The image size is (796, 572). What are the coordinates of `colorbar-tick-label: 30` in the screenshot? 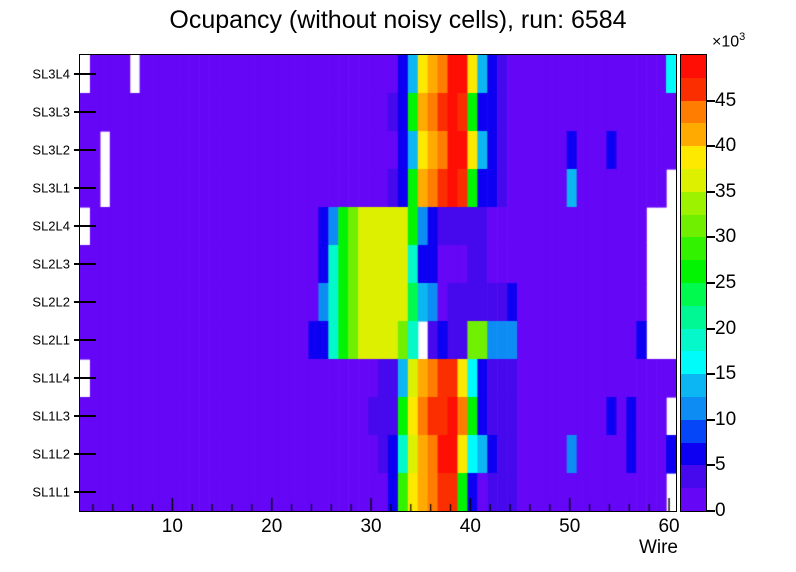 It's located at (726, 237).